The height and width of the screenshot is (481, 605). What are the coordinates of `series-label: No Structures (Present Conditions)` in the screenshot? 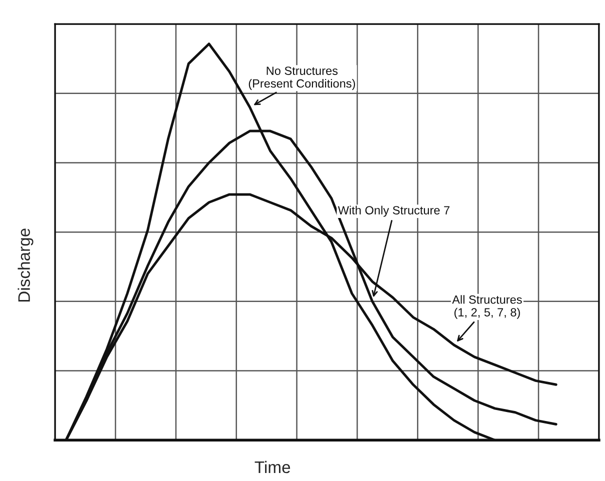 It's located at (302, 78).